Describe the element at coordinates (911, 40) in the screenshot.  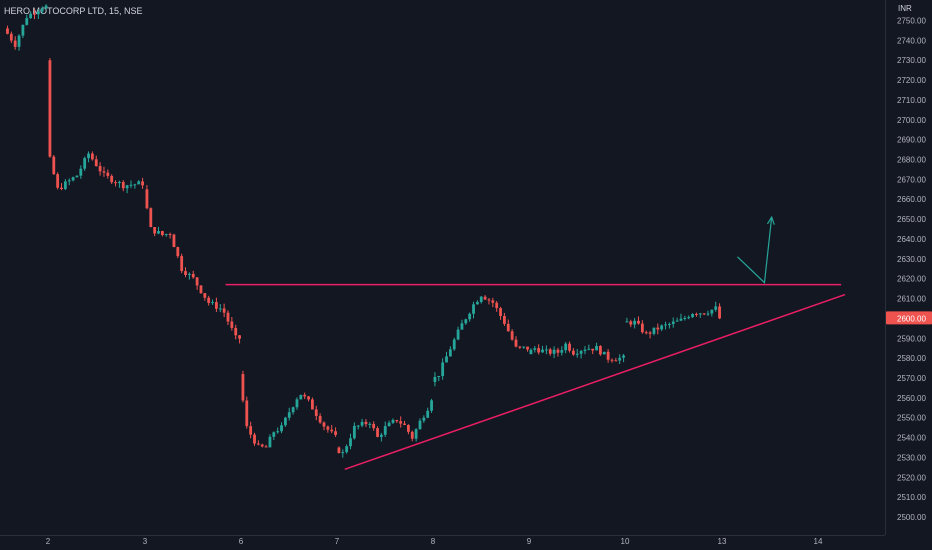
I see `y-tick-label: 2740.00` at that location.